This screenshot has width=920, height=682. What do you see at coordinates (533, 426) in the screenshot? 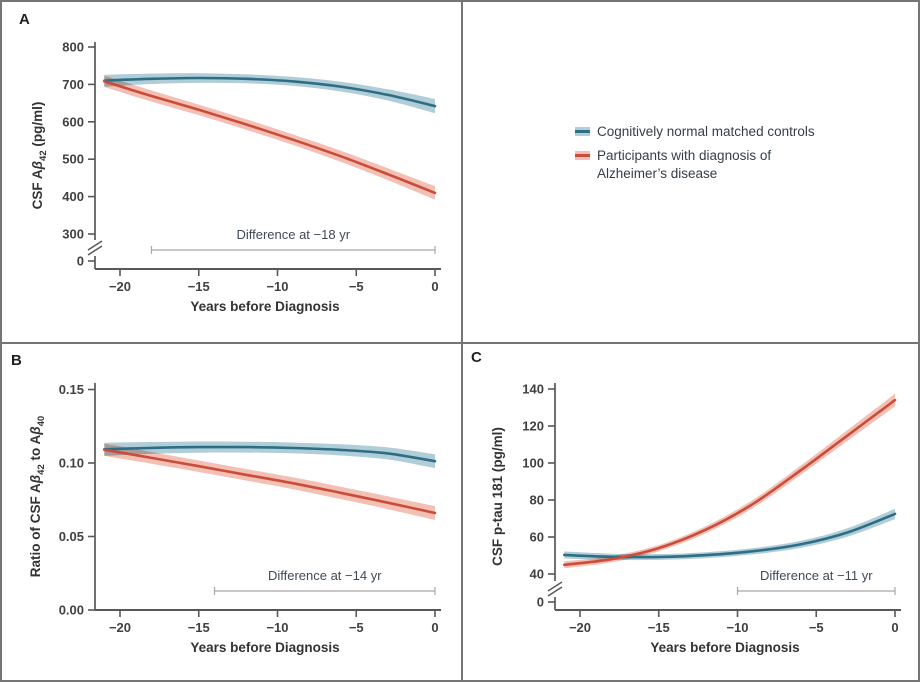
I see `svg-text: 120` at bounding box center [533, 426].